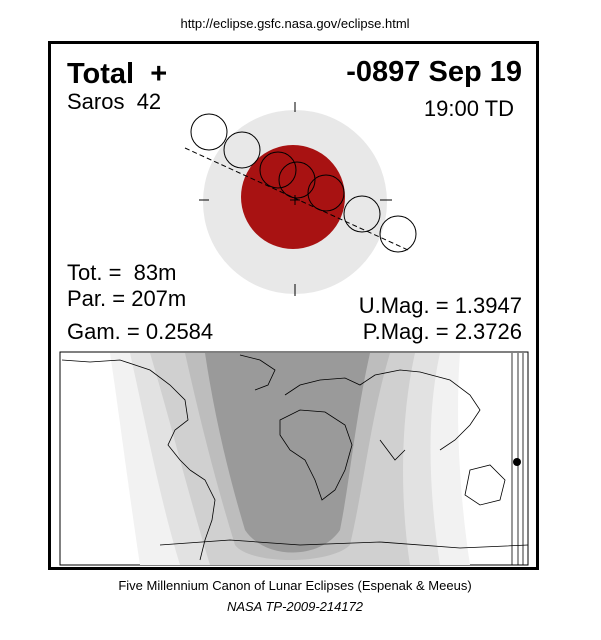  What do you see at coordinates (293, 197) in the screenshot?
I see `umbra` at bounding box center [293, 197].